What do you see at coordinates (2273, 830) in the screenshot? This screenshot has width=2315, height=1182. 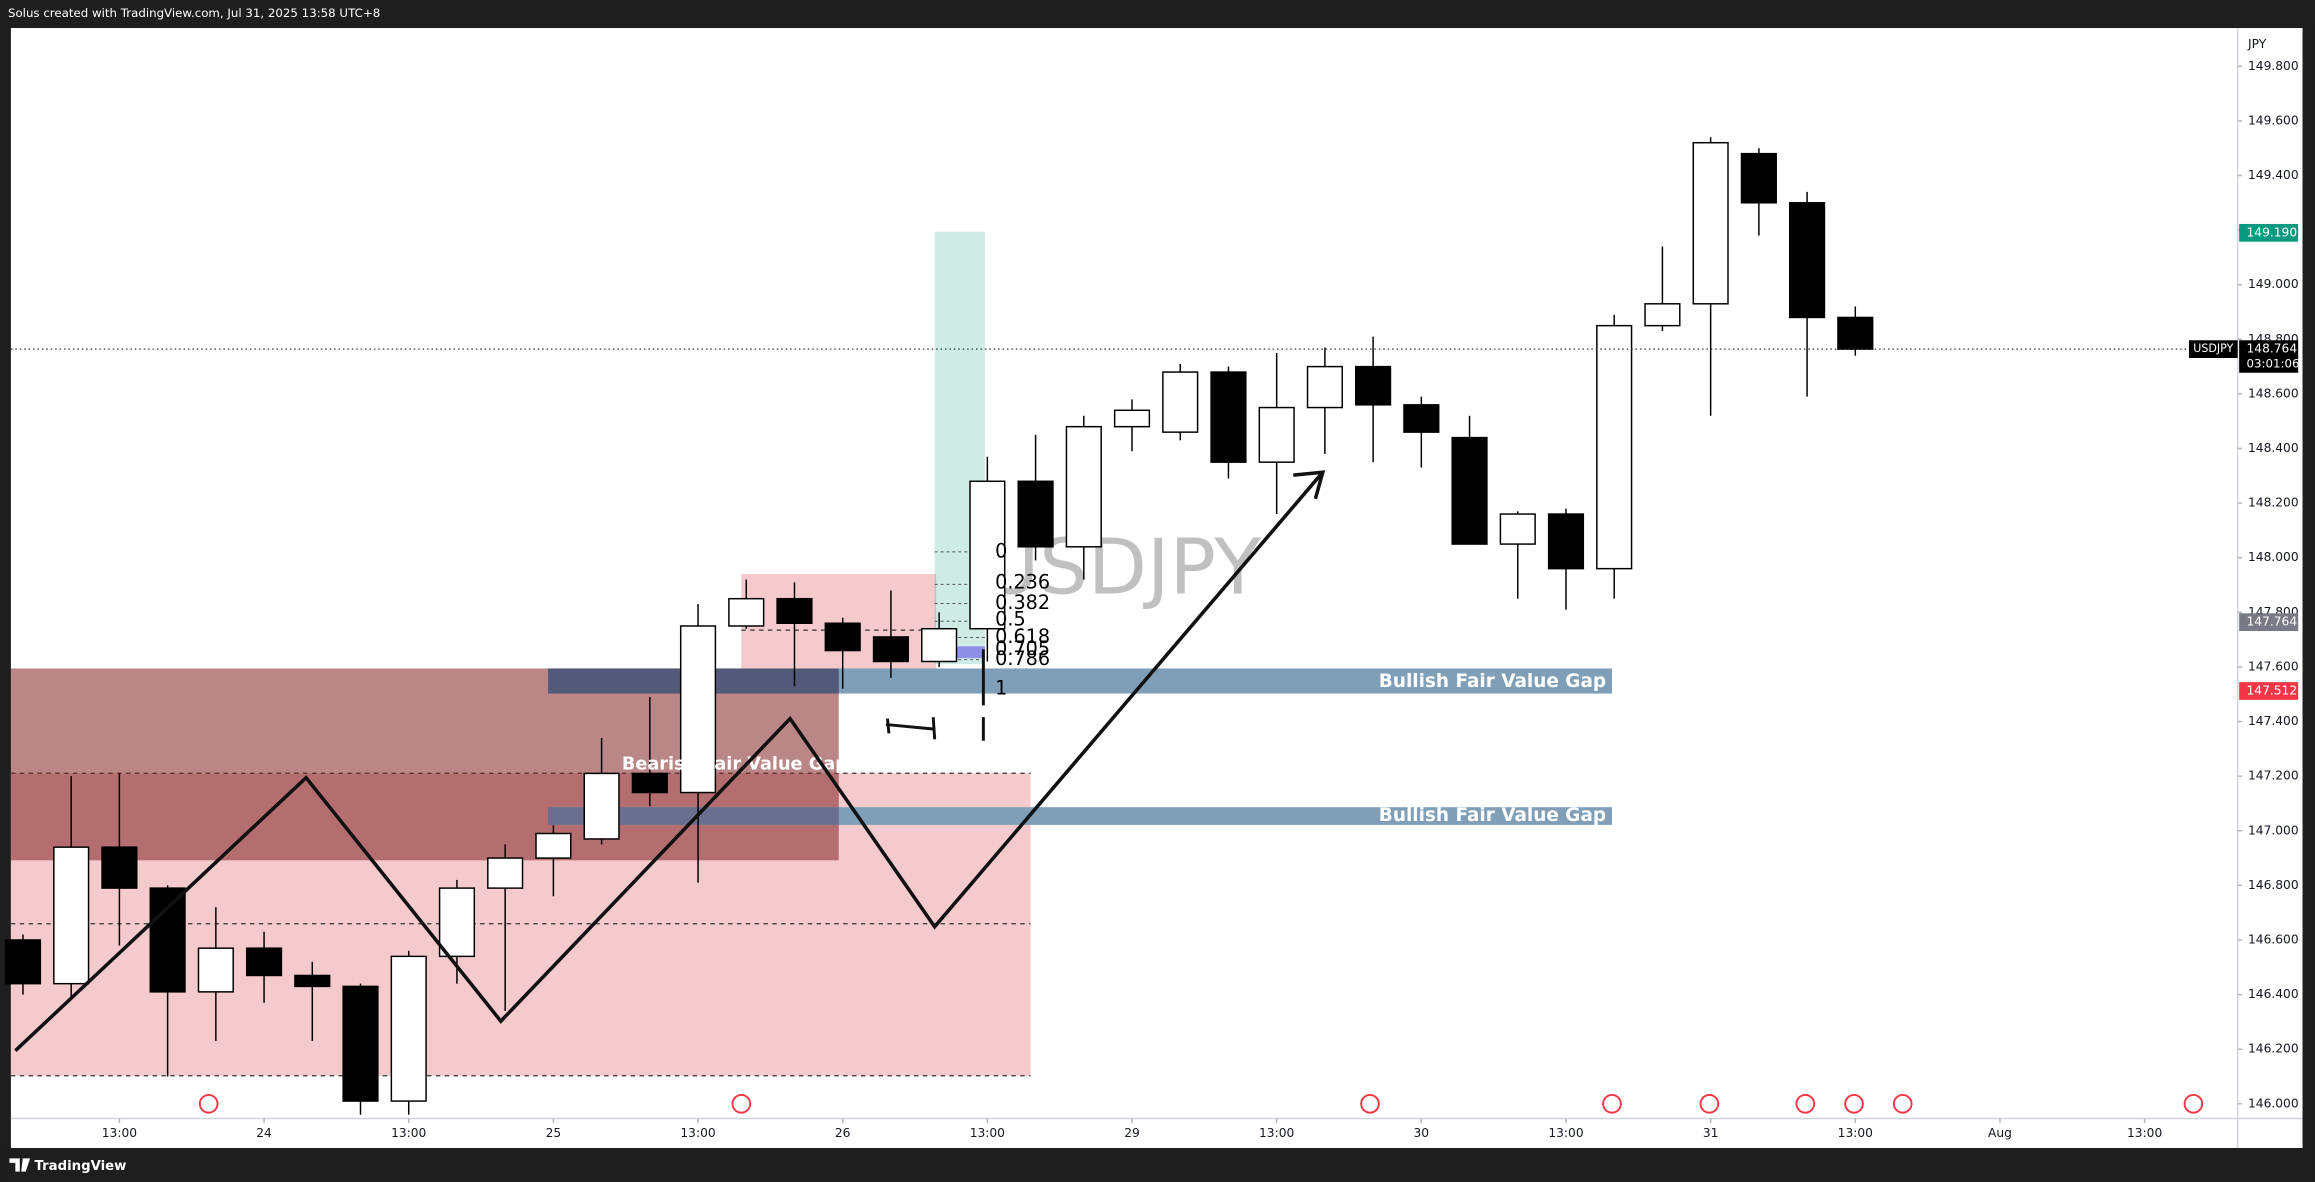 I see `y-tick-label: 147.000` at bounding box center [2273, 830].